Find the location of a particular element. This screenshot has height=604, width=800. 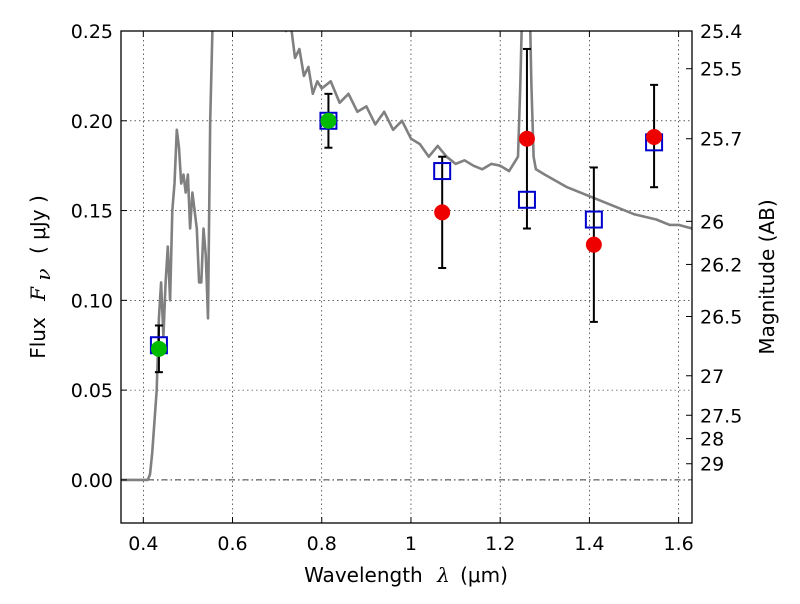

x-tick-label: 0.8 is located at coordinates (322, 544).